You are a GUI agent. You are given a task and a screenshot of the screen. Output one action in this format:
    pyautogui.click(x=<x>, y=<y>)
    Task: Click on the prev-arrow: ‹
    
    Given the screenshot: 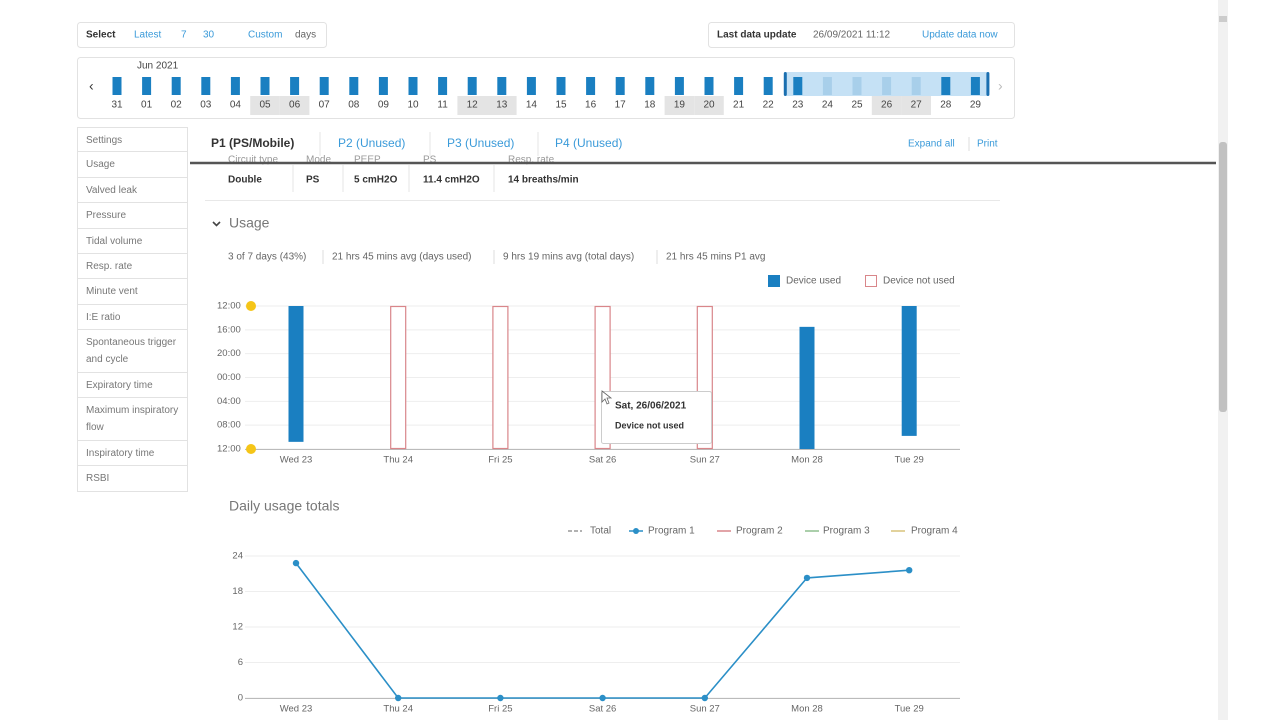 What is the action you would take?
    pyautogui.click(x=91, y=86)
    